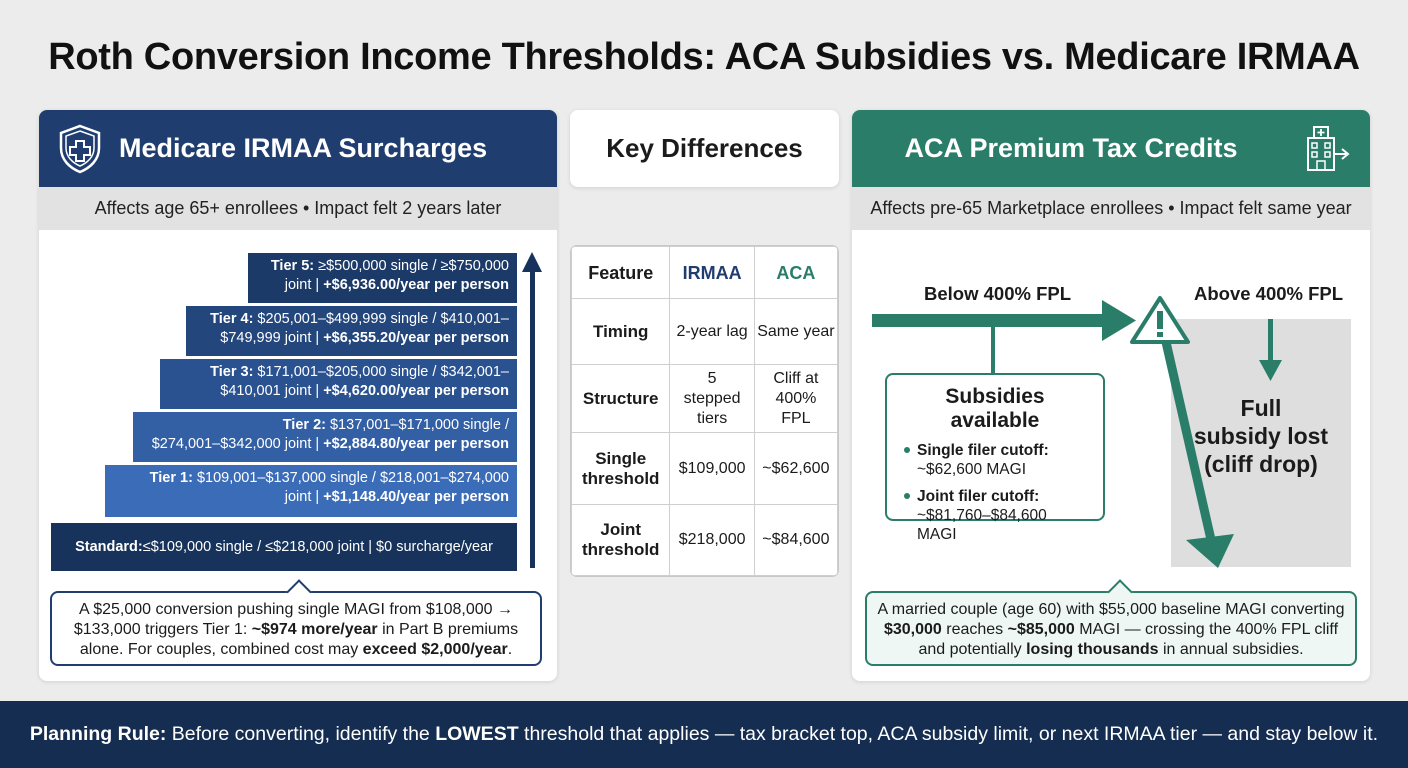  I want to click on table-row: Timing 2-year lag Same year, so click(704, 331).